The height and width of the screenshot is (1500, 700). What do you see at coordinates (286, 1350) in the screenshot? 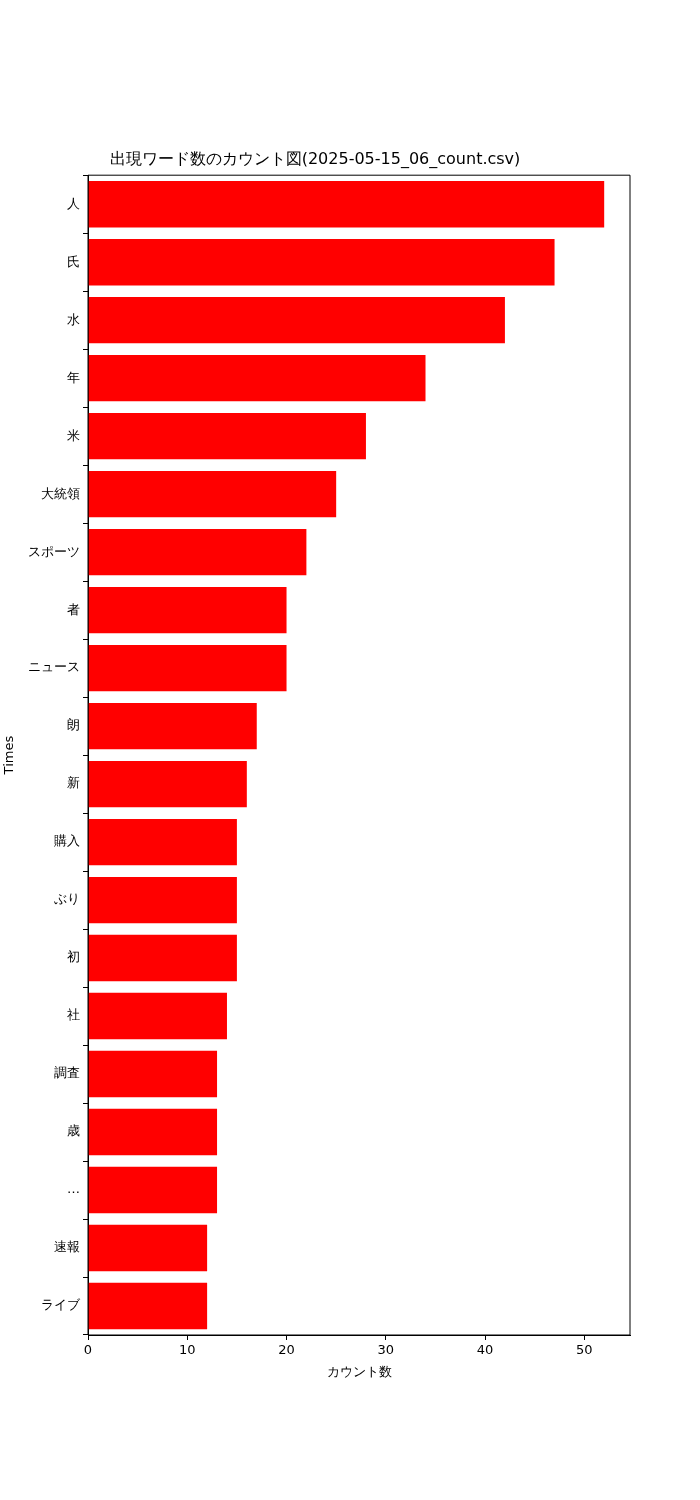
I see `x-tick-label: 20` at bounding box center [286, 1350].